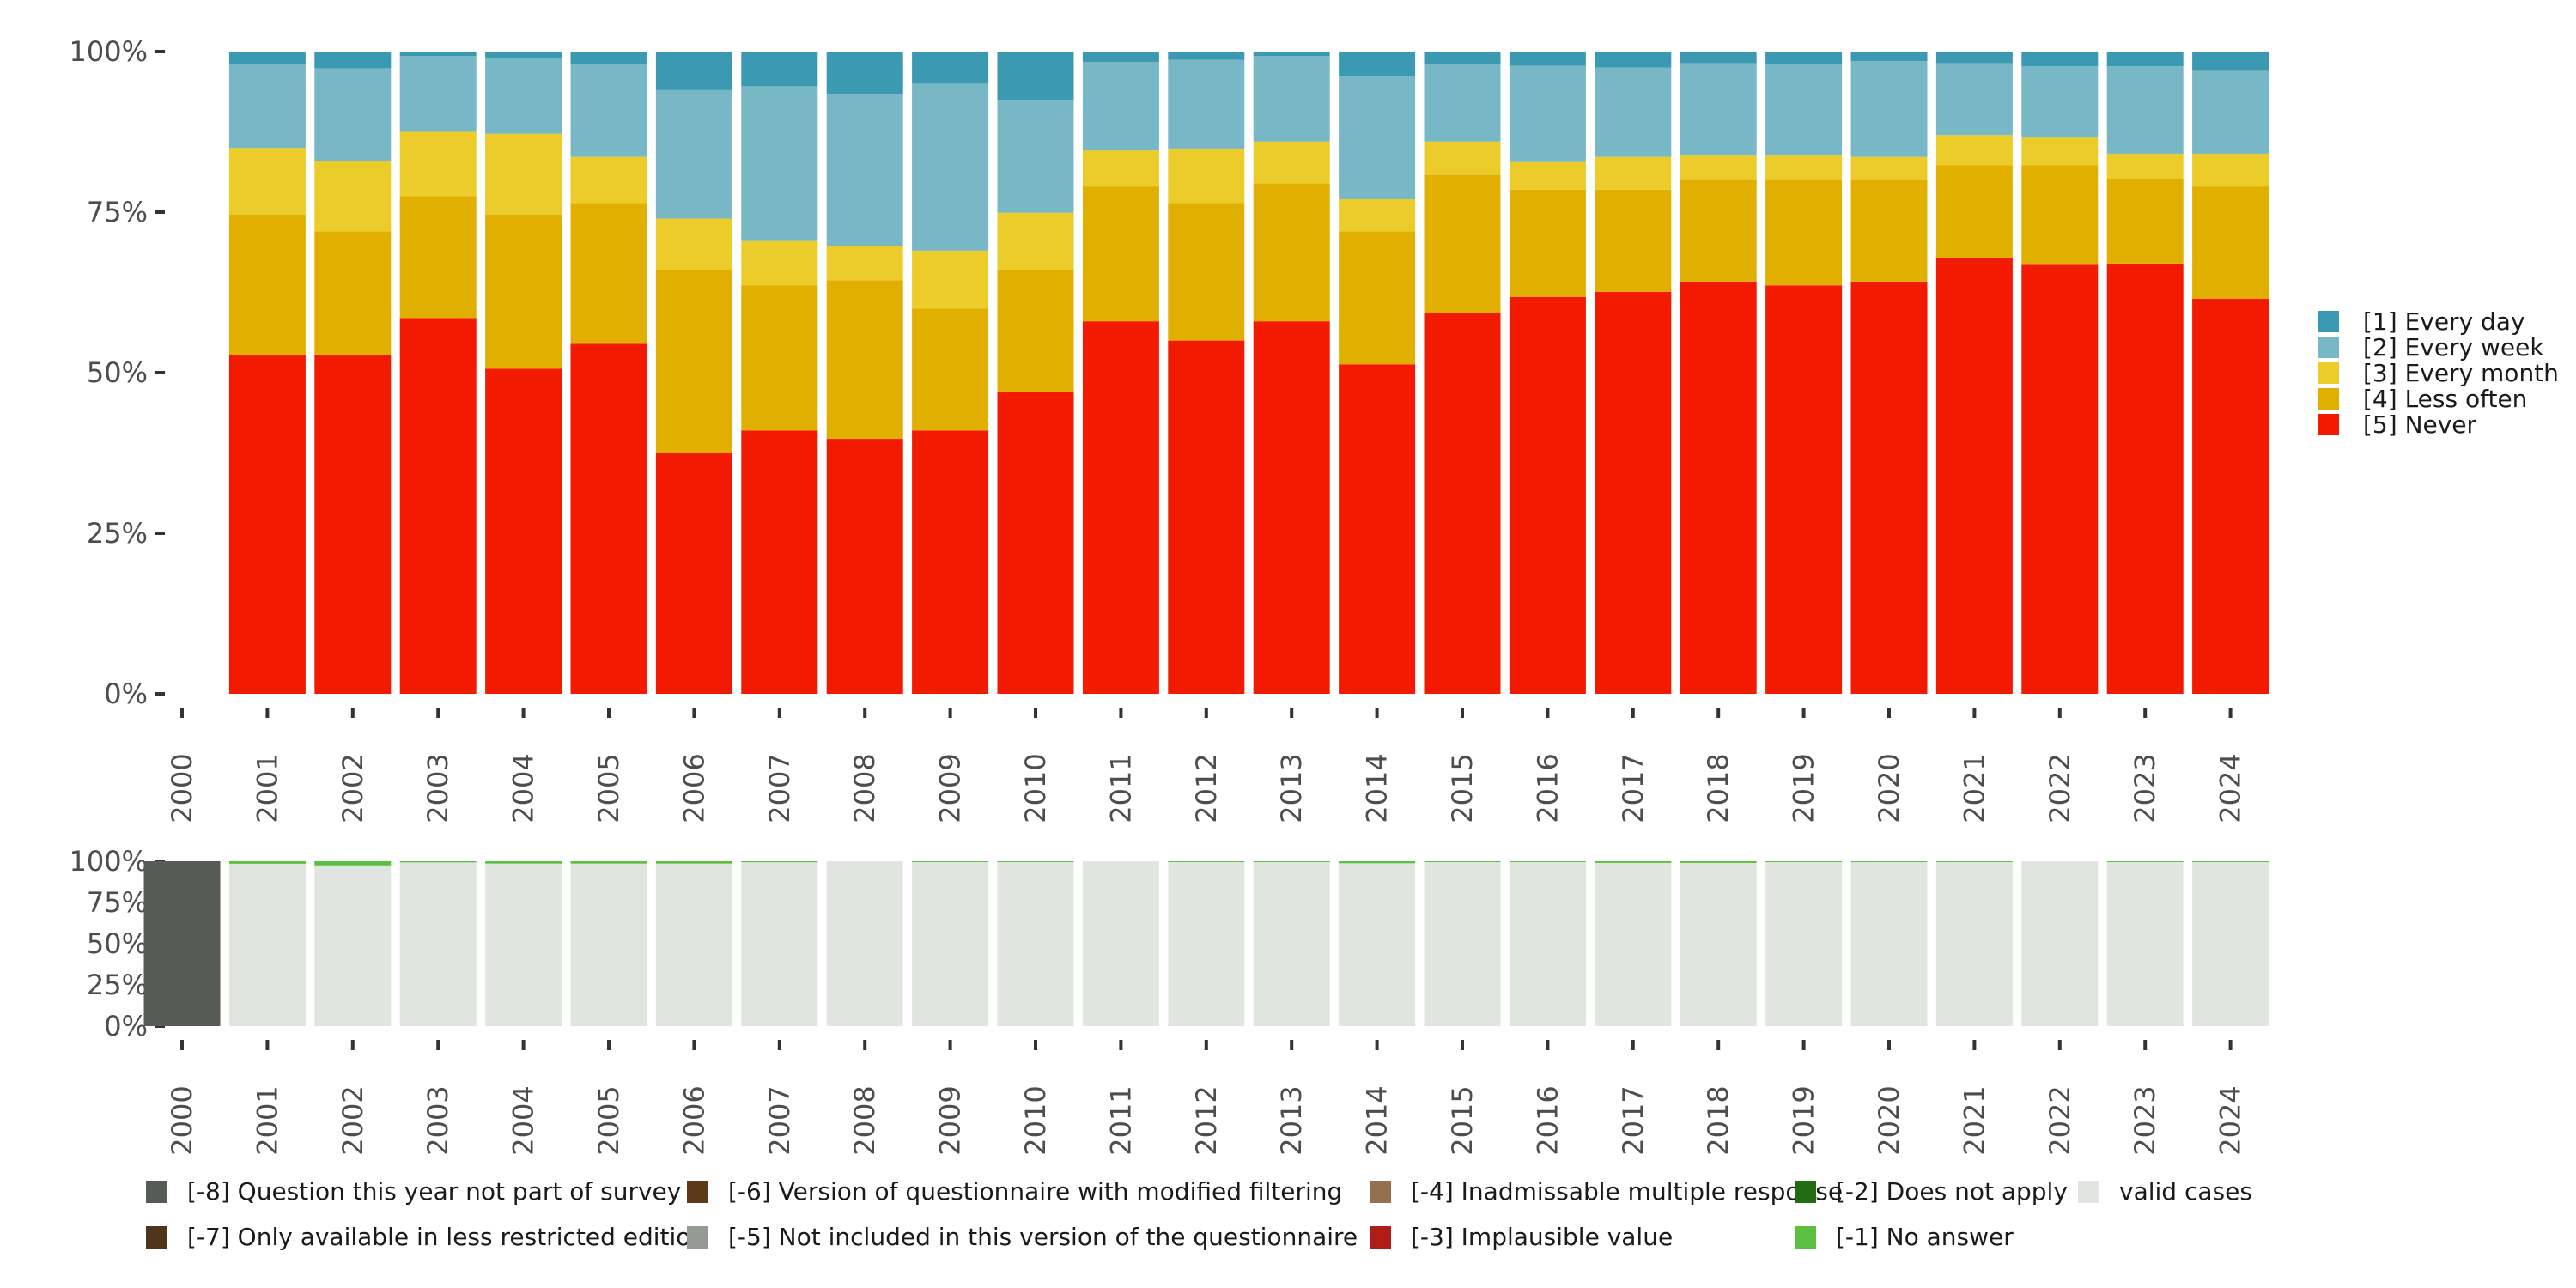 The image size is (2576, 1288). What do you see at coordinates (126, 1026) in the screenshot?
I see `missing-ytick-label: 0%` at bounding box center [126, 1026].